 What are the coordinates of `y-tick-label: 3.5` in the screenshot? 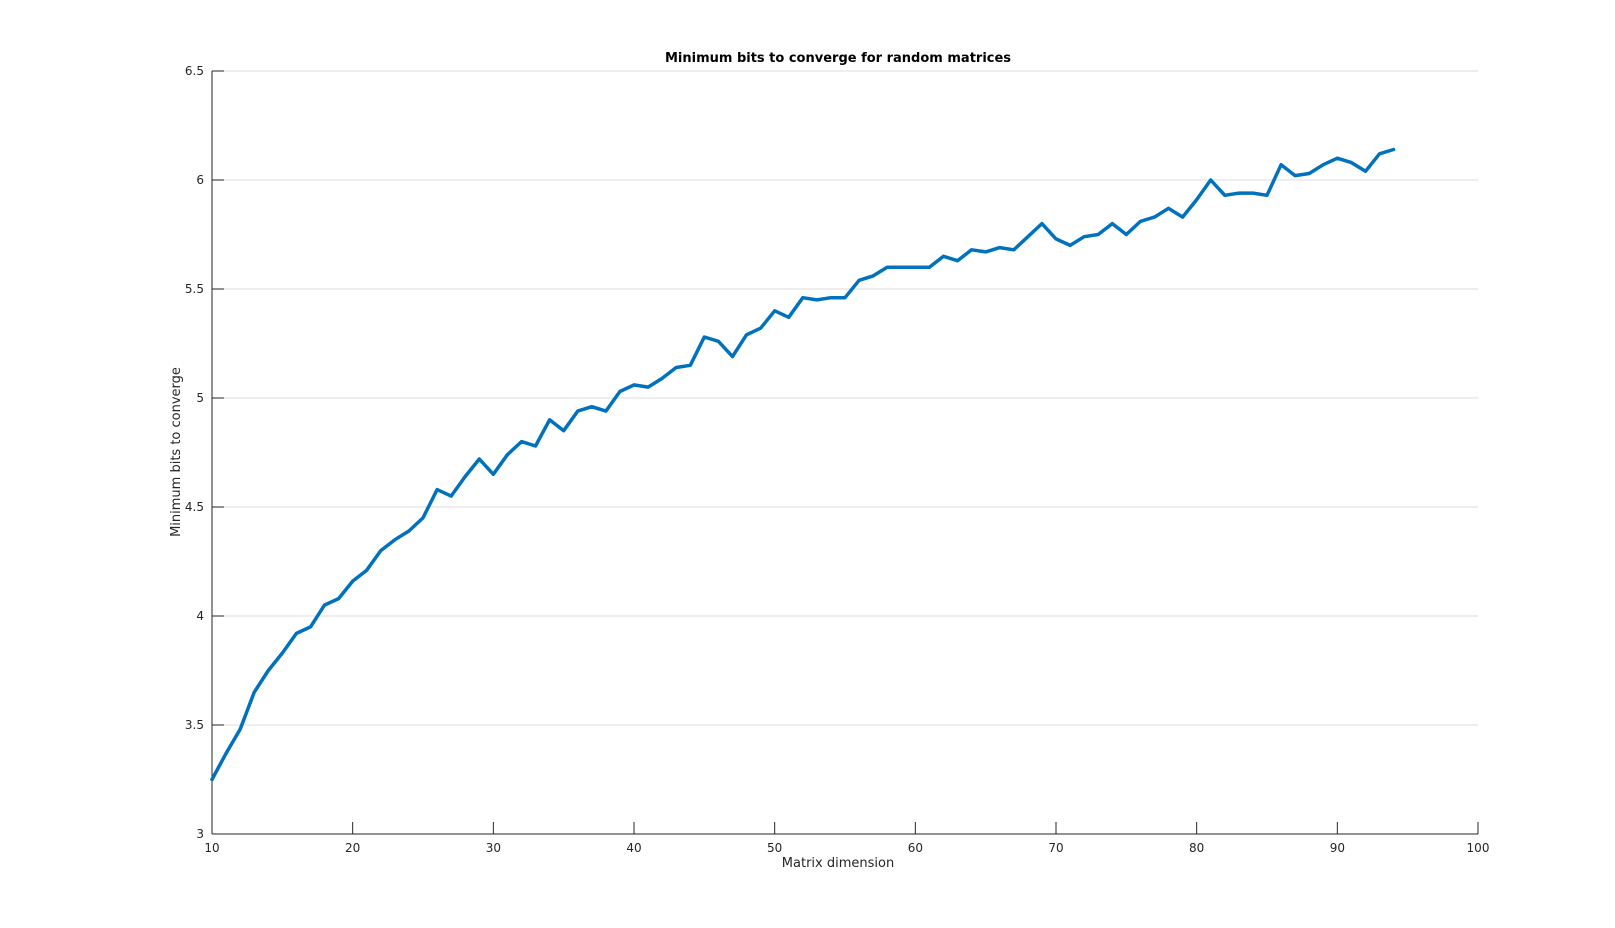 It's located at (194, 725).